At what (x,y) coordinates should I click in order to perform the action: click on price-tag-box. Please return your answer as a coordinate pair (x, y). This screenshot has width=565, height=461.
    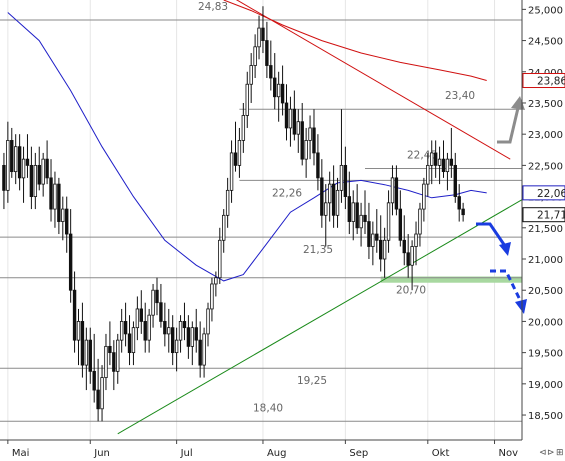
    Looking at the image, I should click on (543, 81).